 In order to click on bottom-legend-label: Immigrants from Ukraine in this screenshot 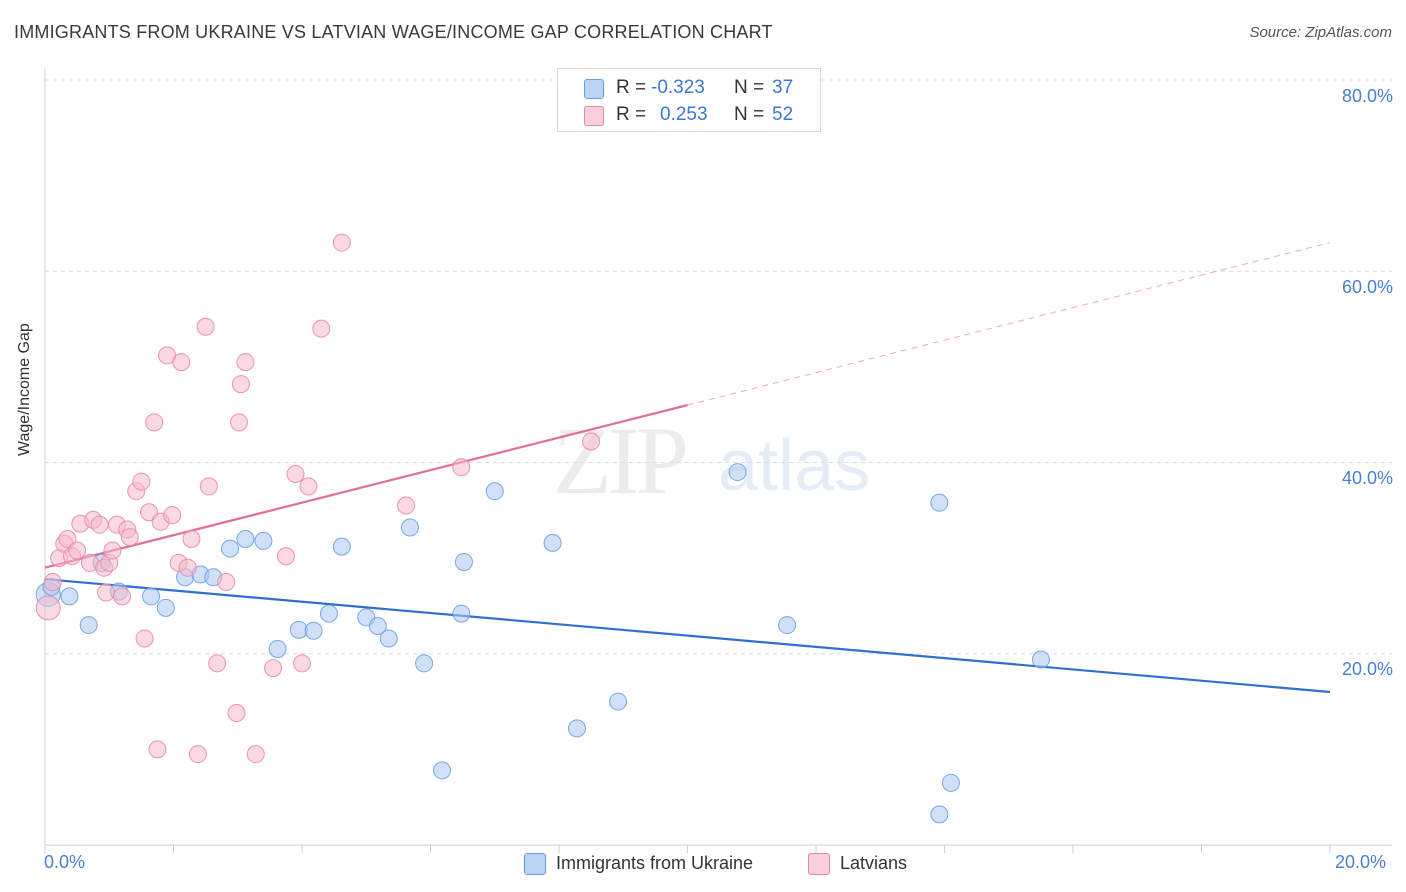, I will do `click(655, 863)`.